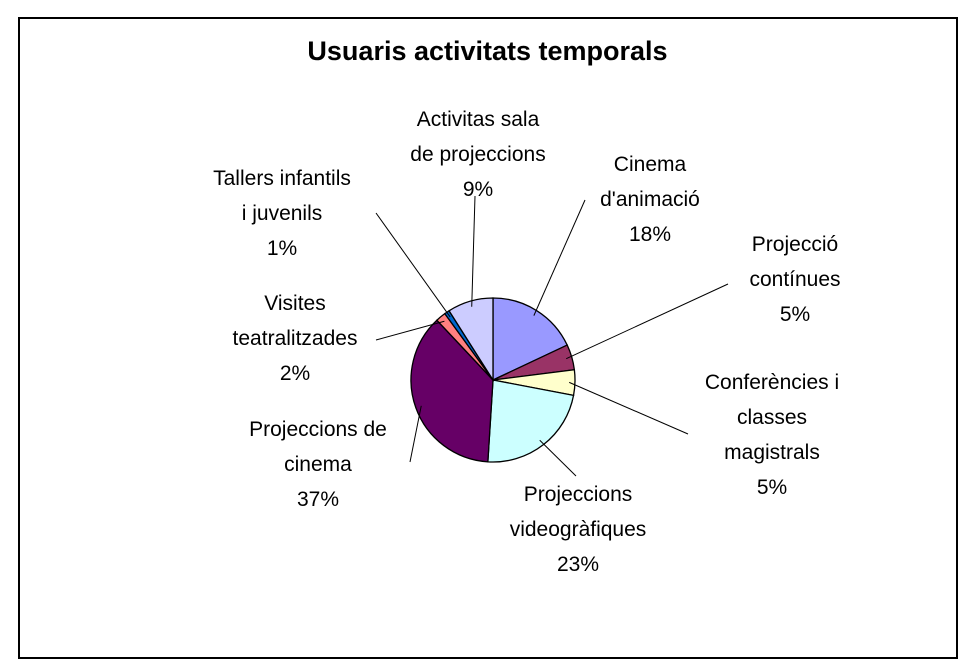  What do you see at coordinates (772, 417) in the screenshot?
I see `category-label: Conferències i classes magistrals` at bounding box center [772, 417].